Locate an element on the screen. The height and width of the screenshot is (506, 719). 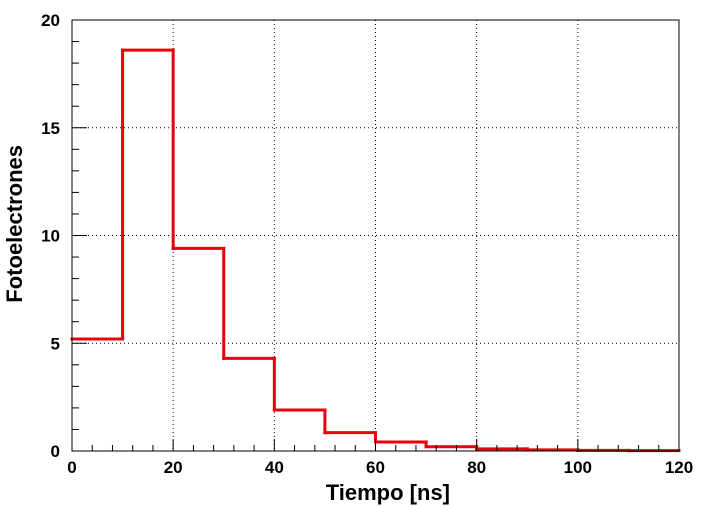
x-tick-label: 120 is located at coordinates (679, 467).